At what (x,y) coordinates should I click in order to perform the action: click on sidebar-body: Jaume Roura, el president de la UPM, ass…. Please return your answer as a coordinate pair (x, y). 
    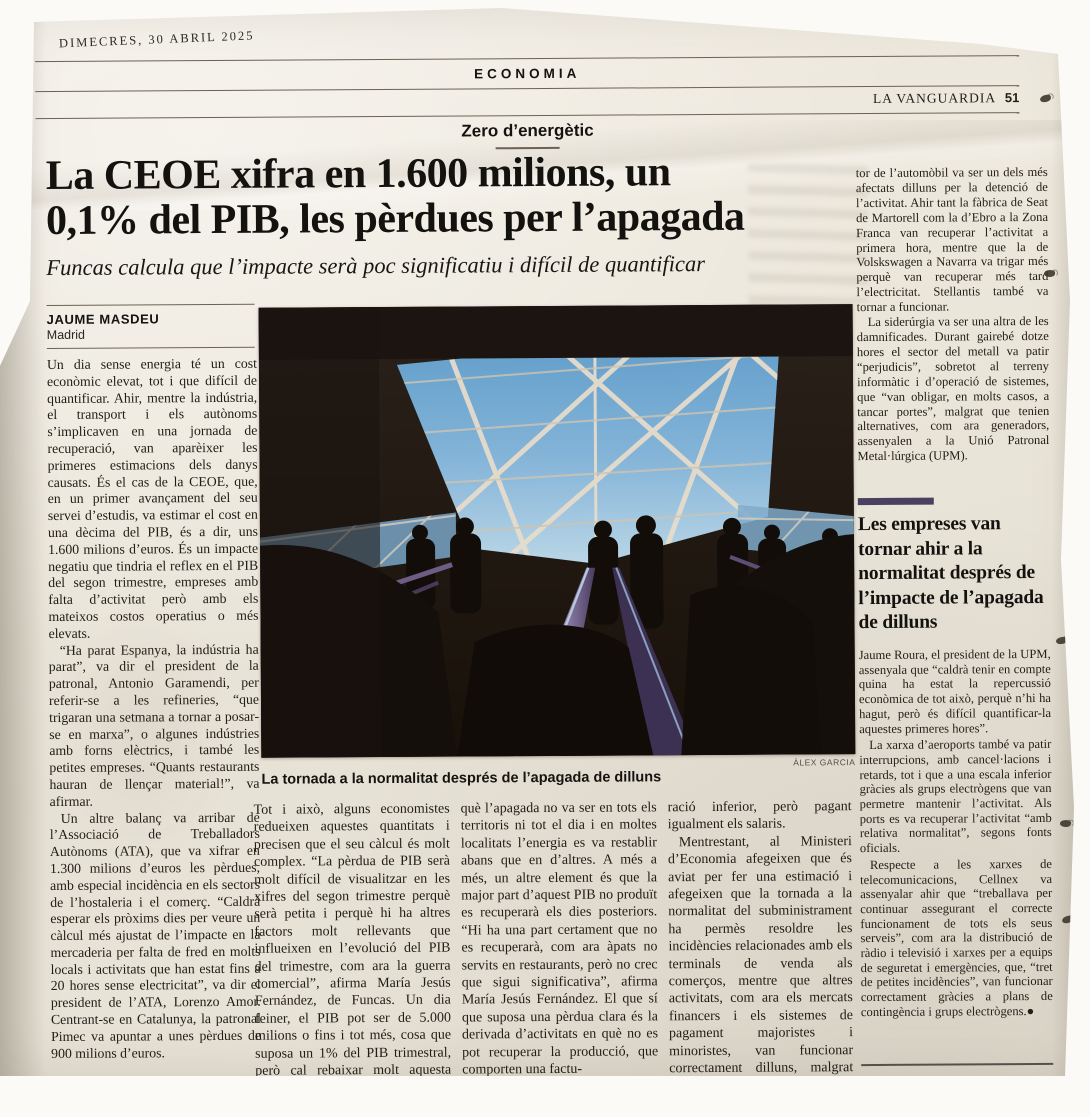
    Looking at the image, I should click on (956, 833).